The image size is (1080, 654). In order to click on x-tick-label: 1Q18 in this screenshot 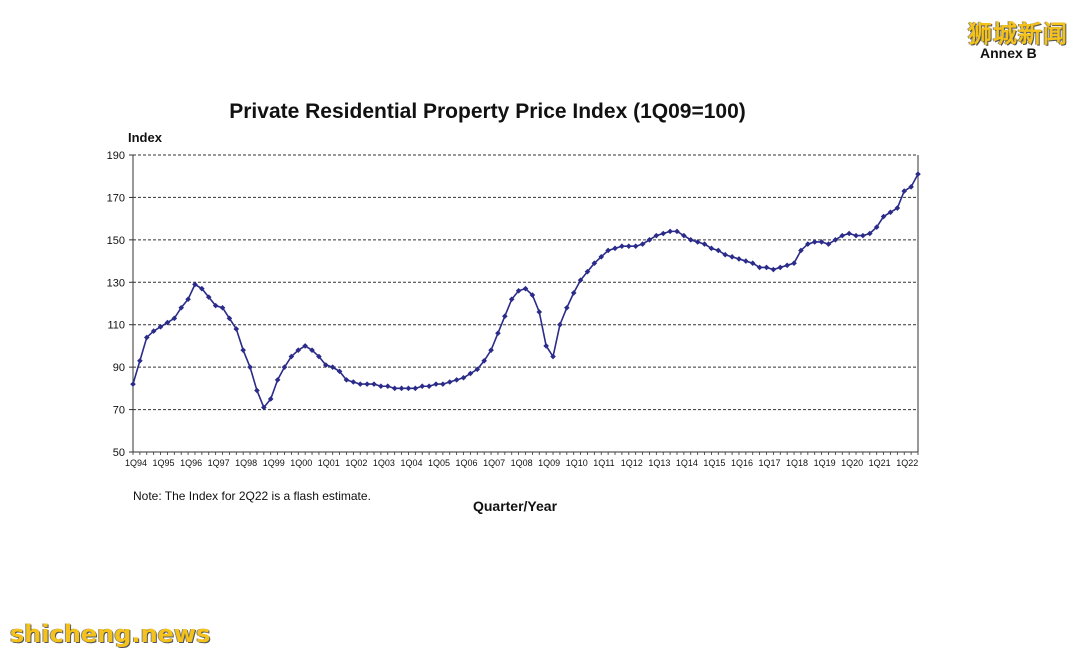, I will do `click(797, 463)`.